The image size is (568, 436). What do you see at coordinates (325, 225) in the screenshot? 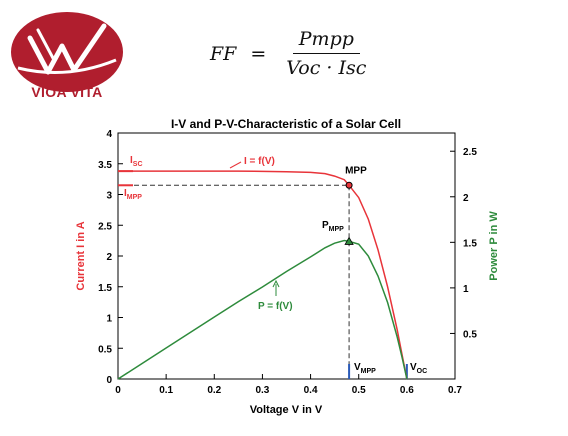
I see `pmpp-label-main: P` at bounding box center [325, 225].